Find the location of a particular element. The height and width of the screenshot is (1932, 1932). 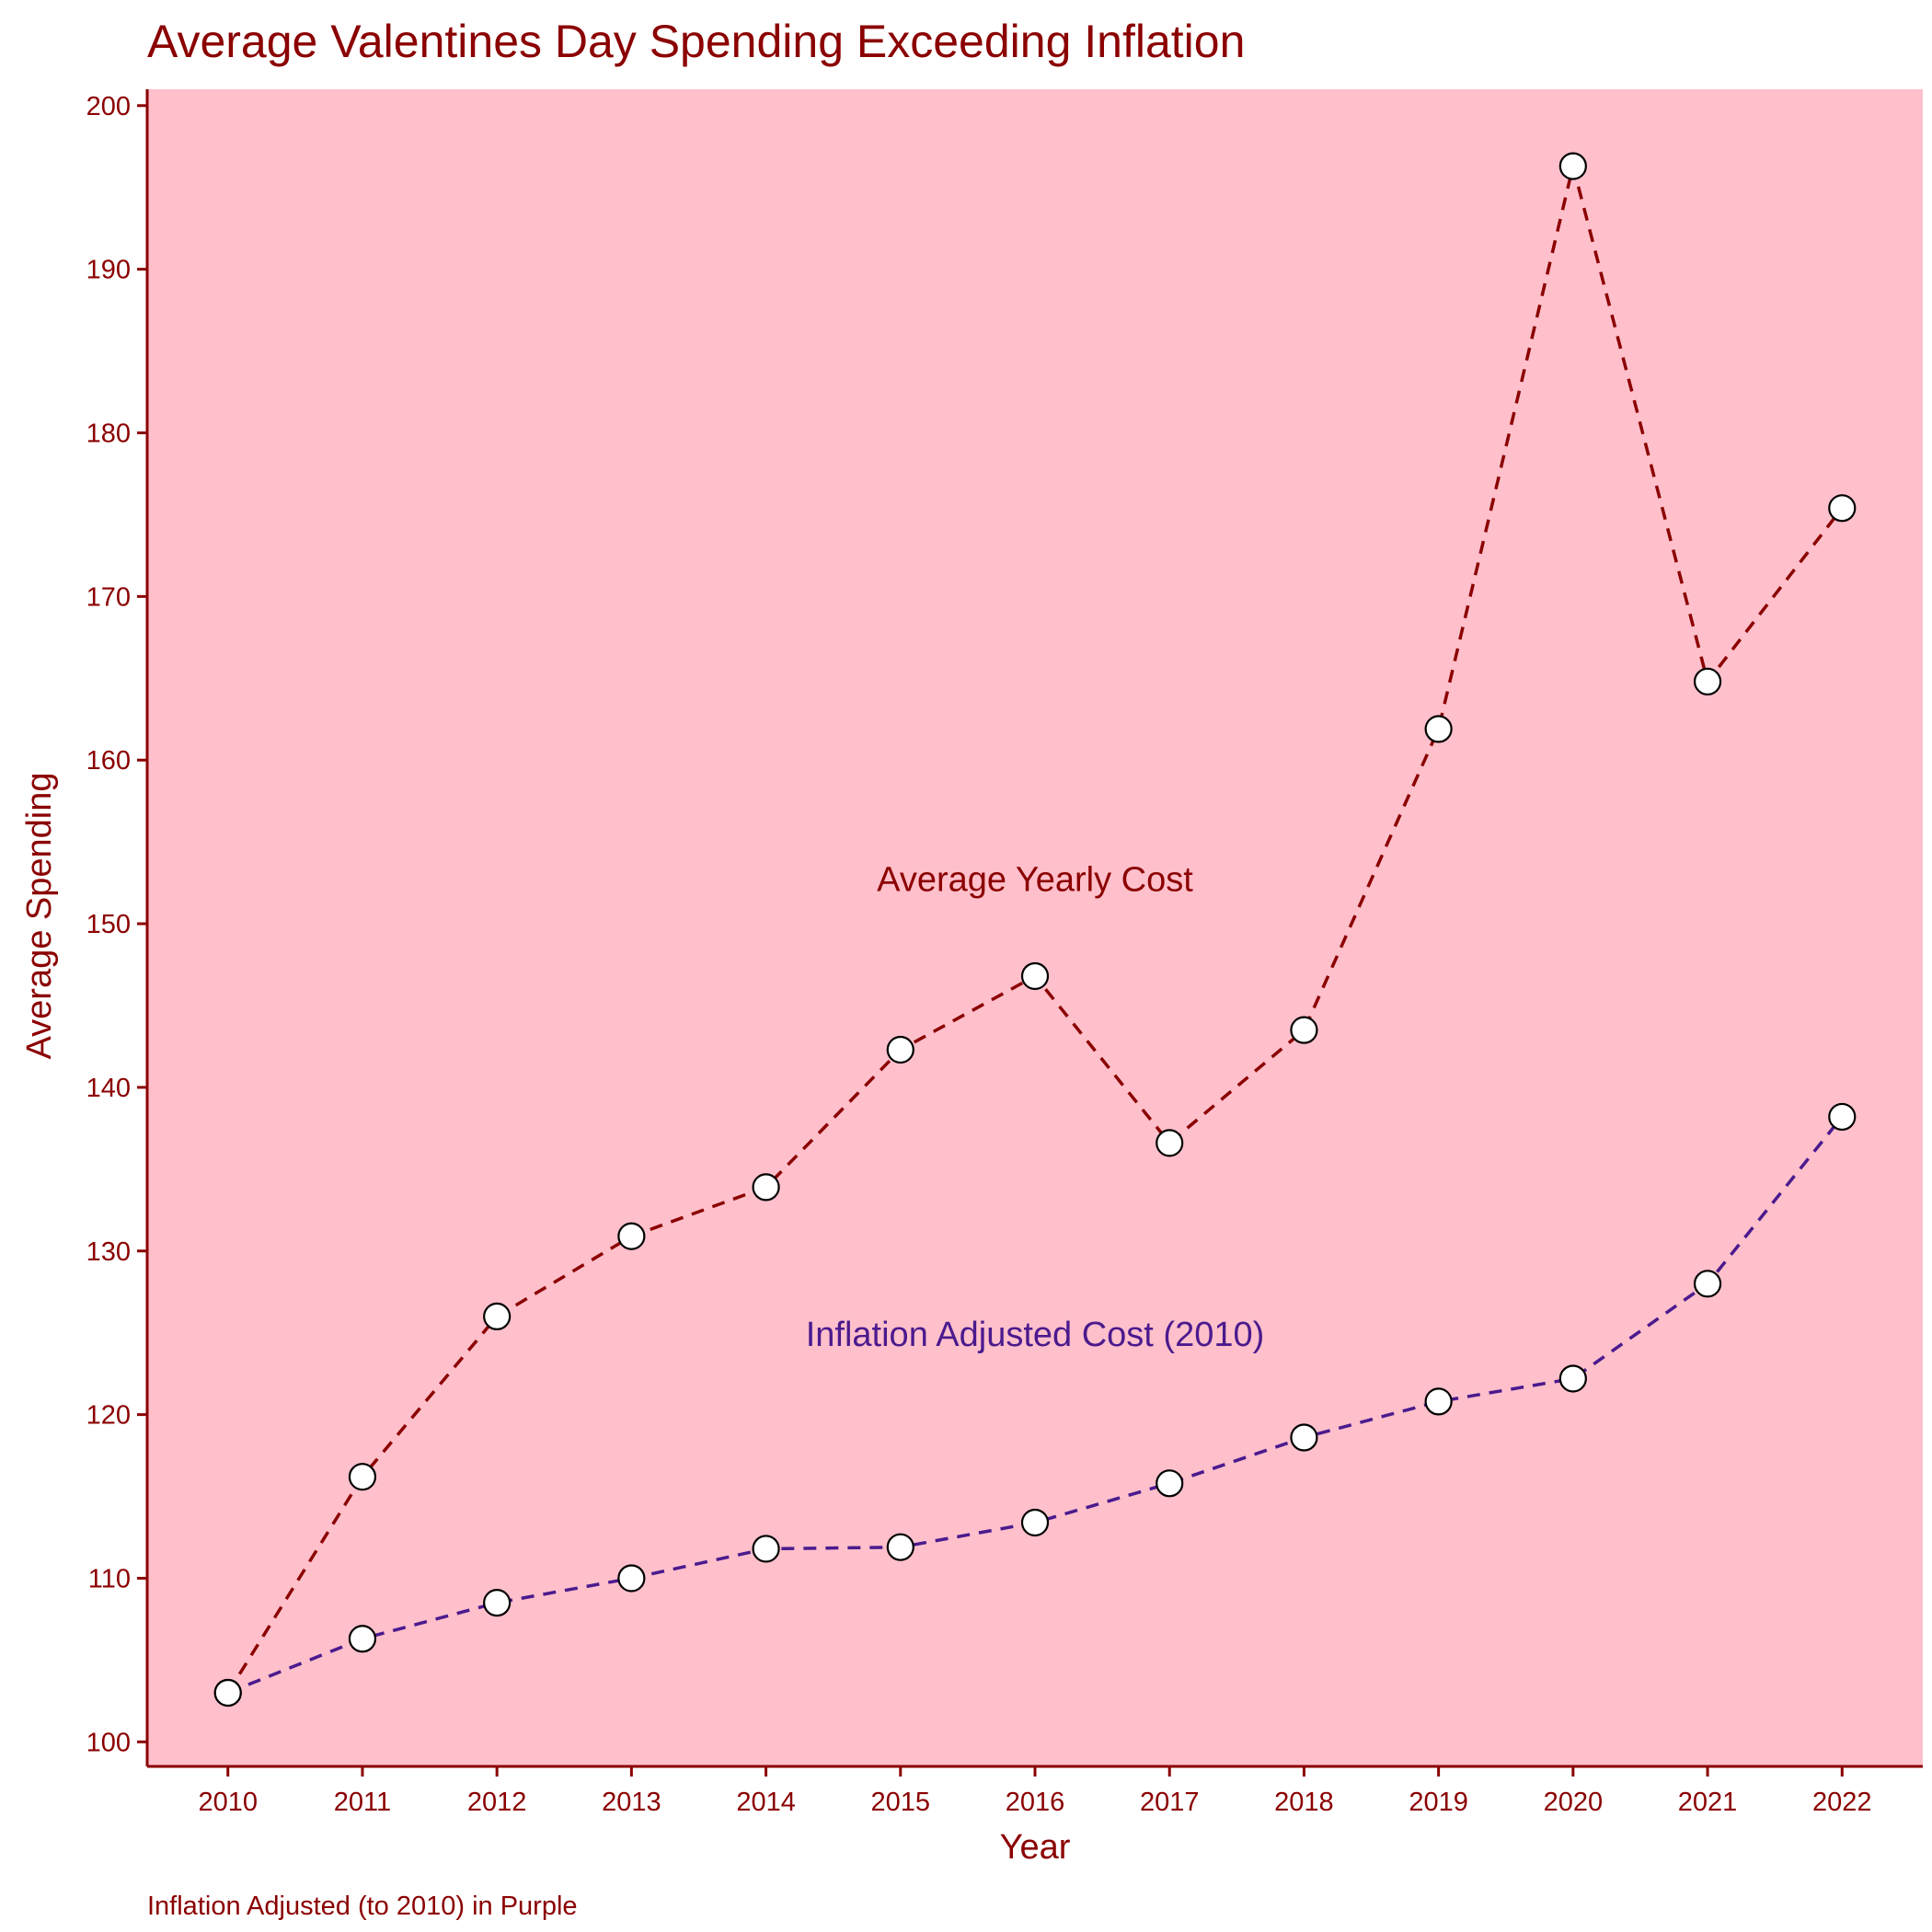

annotation-average-yearly-cost: Average Yearly Cost is located at coordinates (1035, 879).